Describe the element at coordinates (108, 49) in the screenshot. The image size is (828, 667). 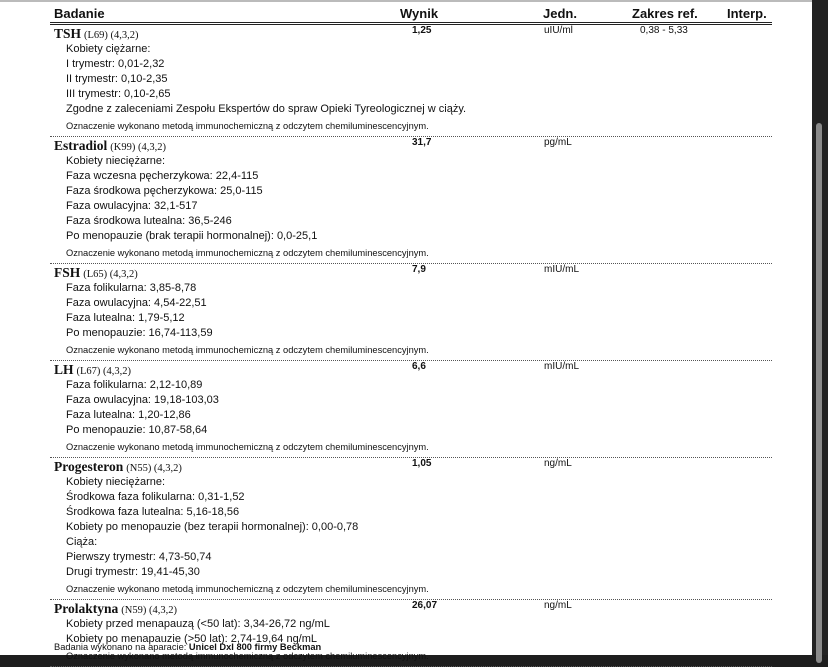
I see `reference-note: Kobiety ciężarne:` at that location.